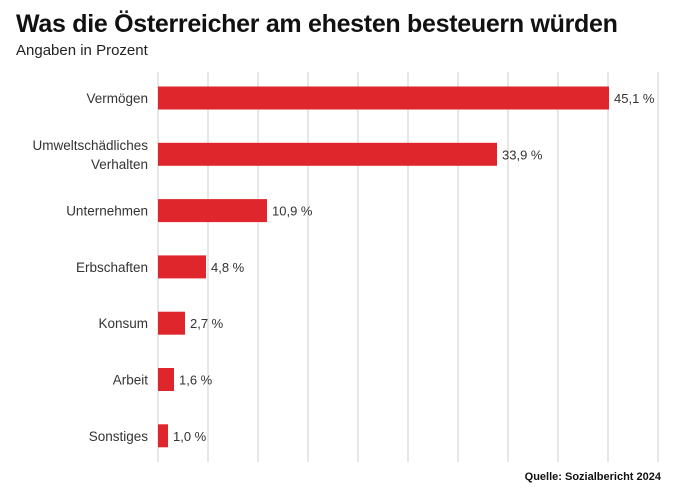 The image size is (680, 502). I want to click on value-label-0: 45,1 %, so click(634, 98).